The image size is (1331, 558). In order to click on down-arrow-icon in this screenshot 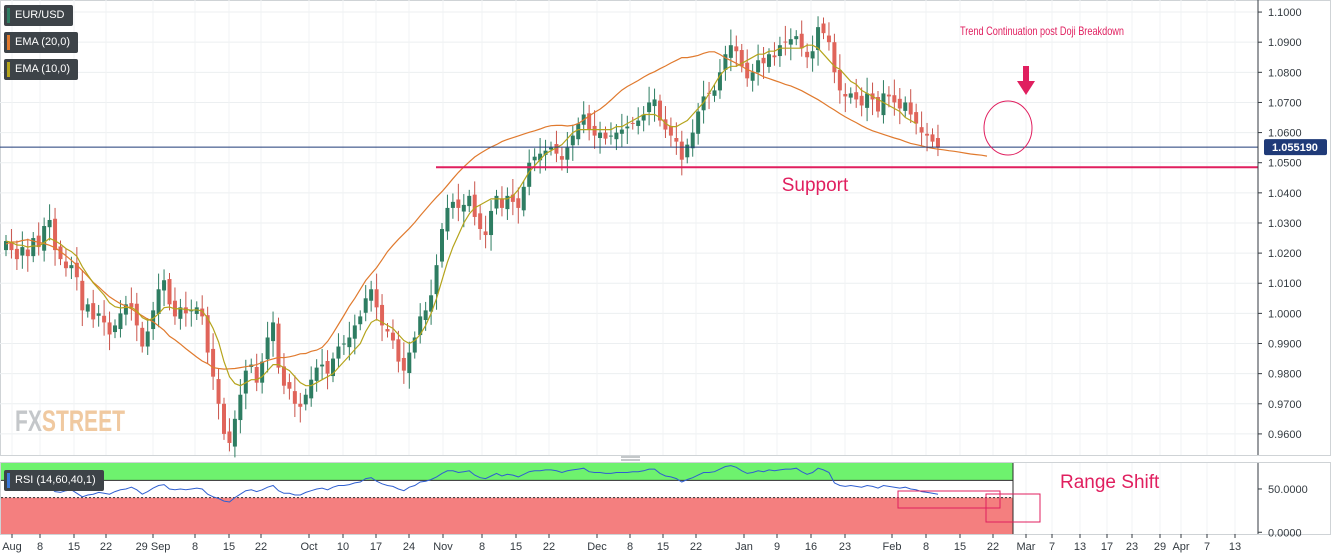, I will do `click(1026, 88)`.